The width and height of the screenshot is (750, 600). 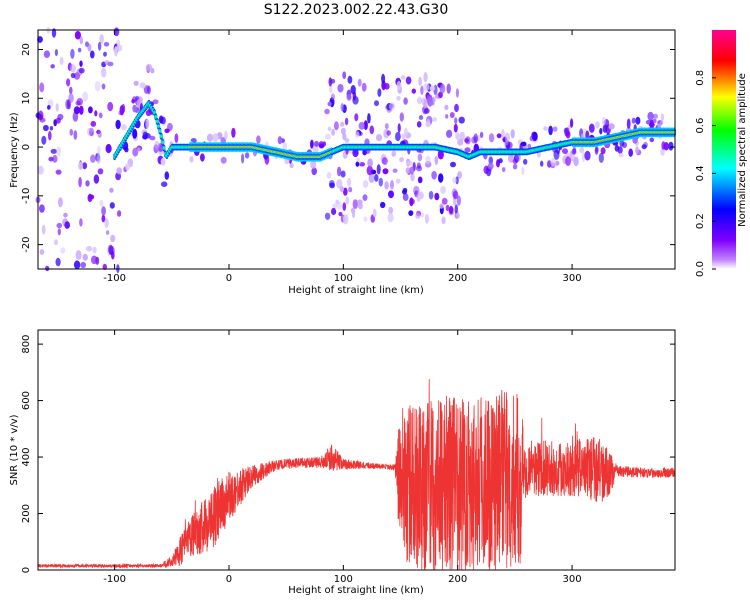 What do you see at coordinates (14, 150) in the screenshot?
I see `spectrogram-y-axis-label: Frequency (Hz)` at bounding box center [14, 150].